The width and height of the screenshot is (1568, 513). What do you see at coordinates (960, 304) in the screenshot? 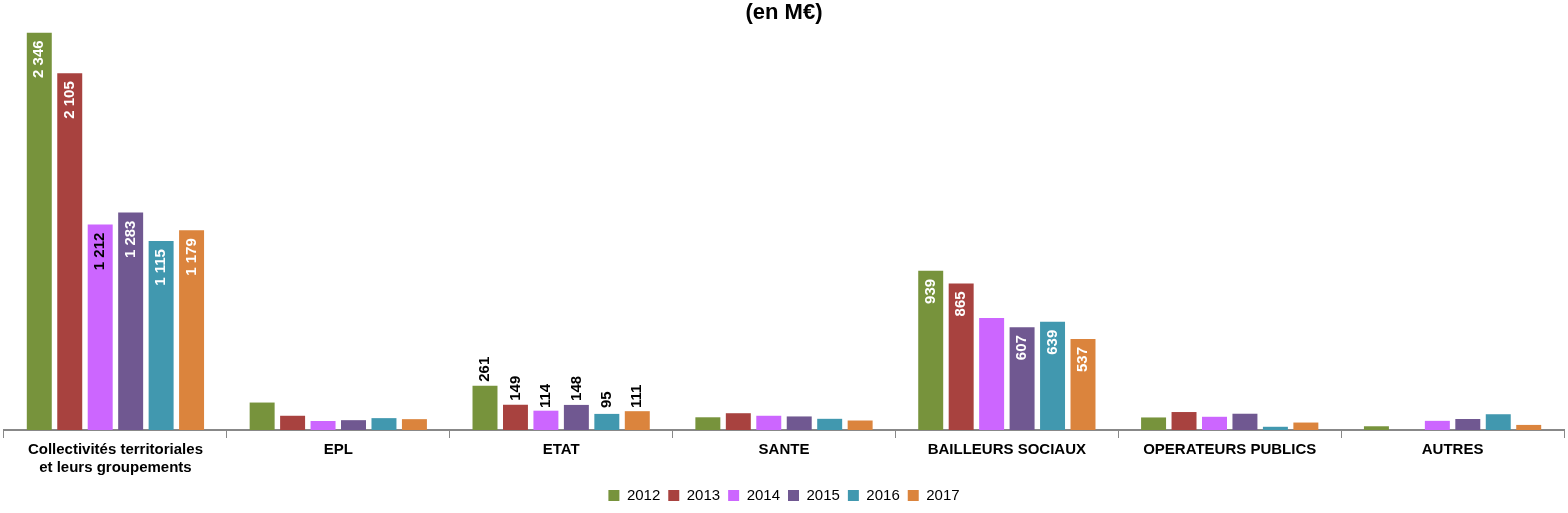
I see `data-label: 865` at bounding box center [960, 304].